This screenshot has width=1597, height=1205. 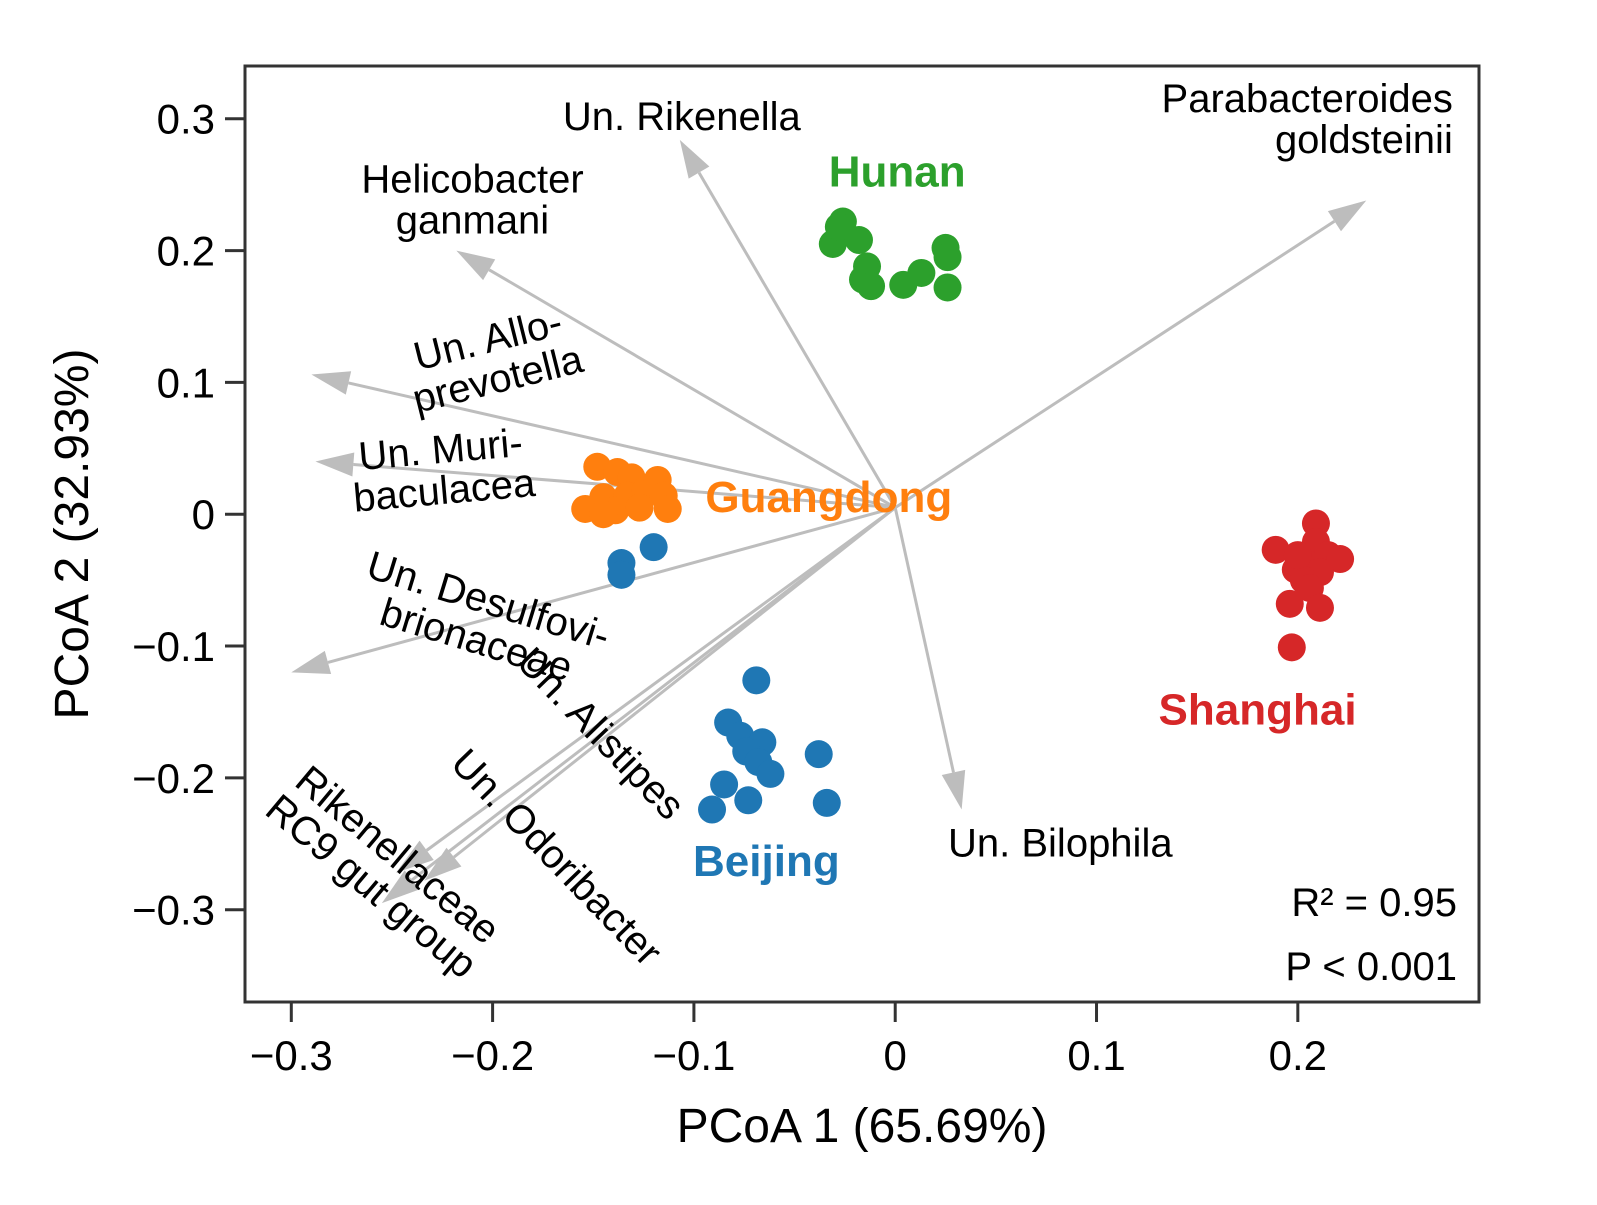 I want to click on y-tick-label: −0.2, so click(x=173, y=778).